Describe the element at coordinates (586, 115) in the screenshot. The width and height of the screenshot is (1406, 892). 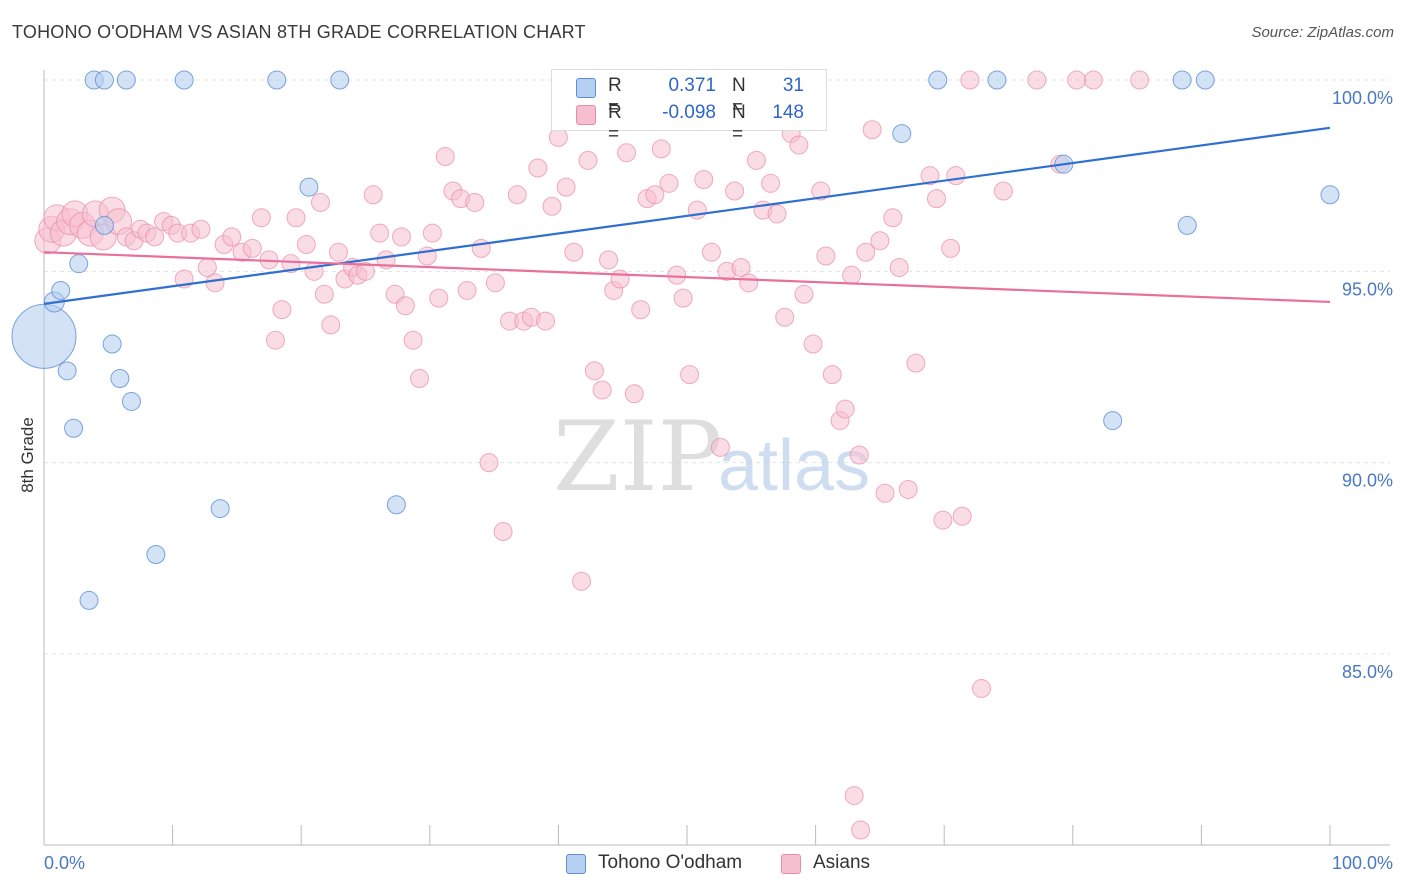
I see `legend-swatch-pink` at that location.